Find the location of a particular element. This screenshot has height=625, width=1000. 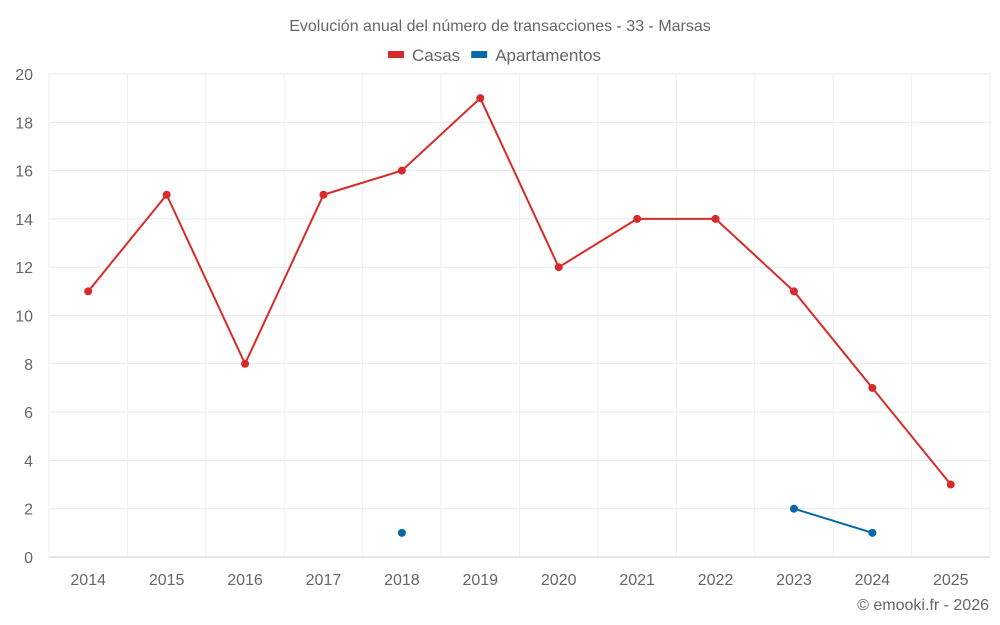

credit: © emooki.fr - 2026 is located at coordinates (923, 605).